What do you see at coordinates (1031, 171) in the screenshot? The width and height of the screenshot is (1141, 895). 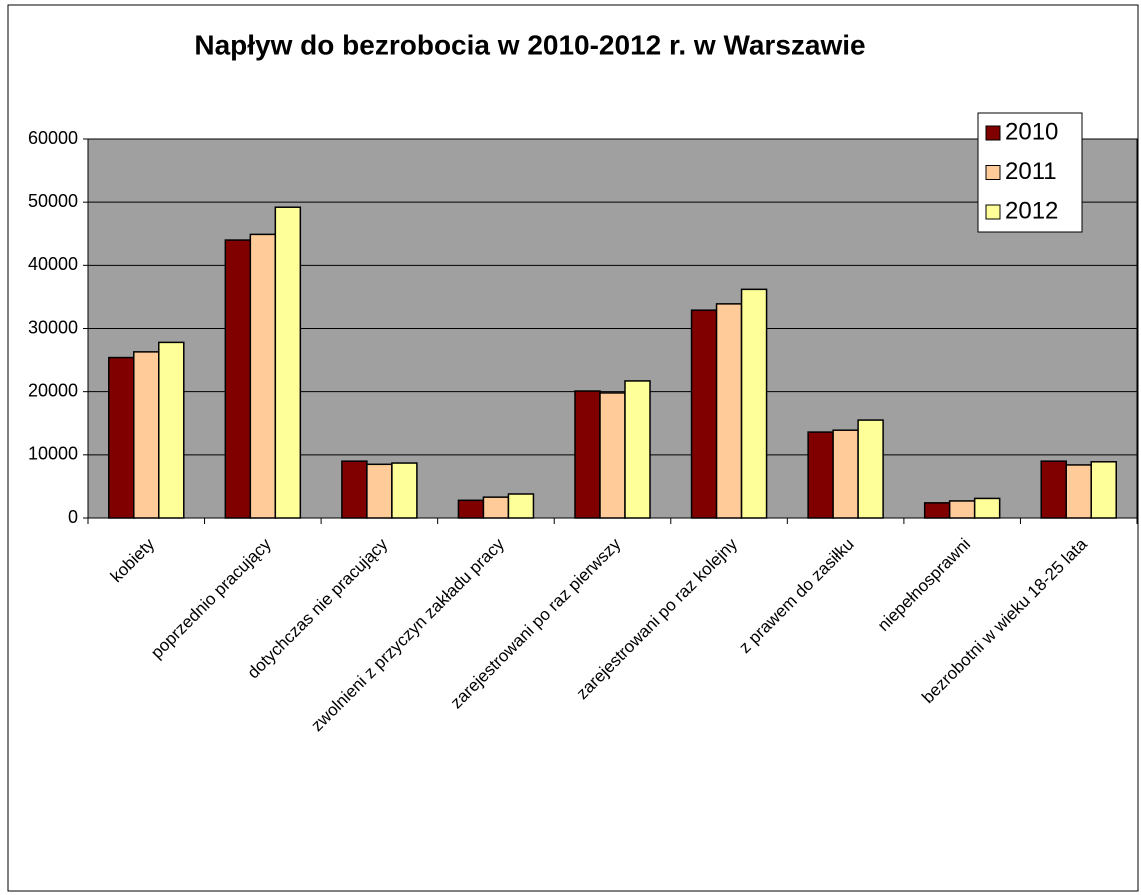 I see `legend-label: 2011` at bounding box center [1031, 171].